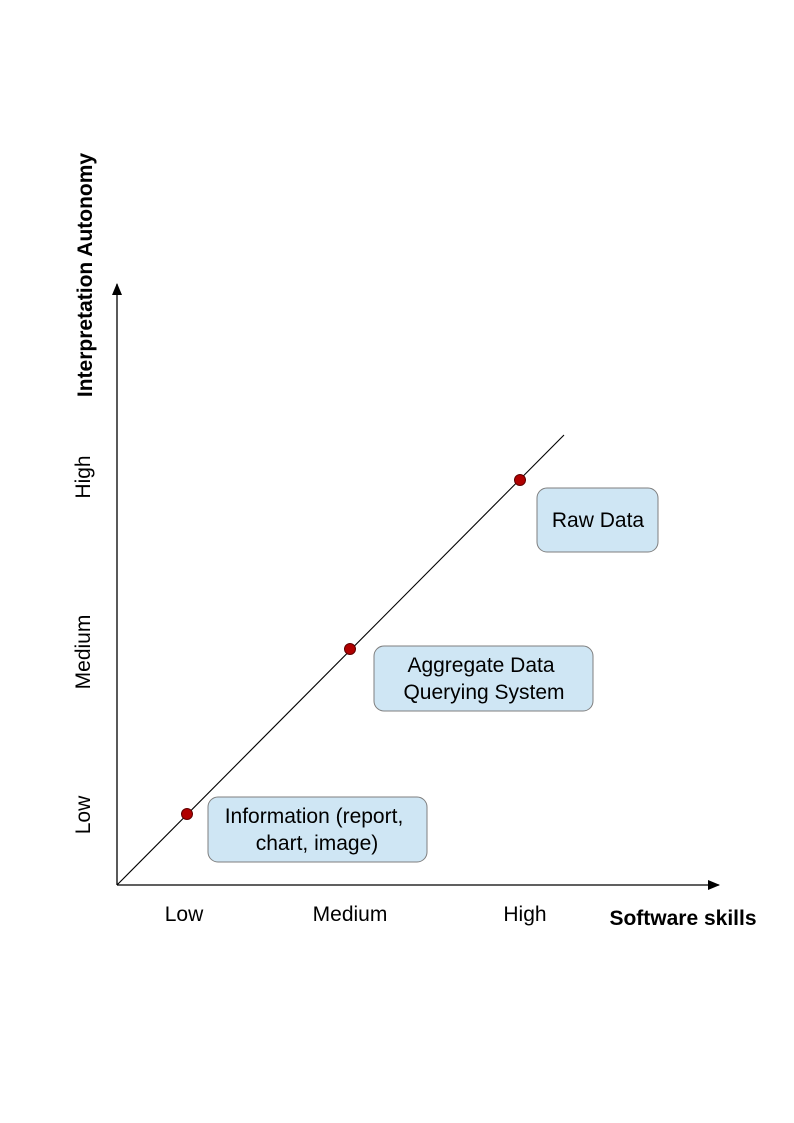  What do you see at coordinates (187, 814) in the screenshot?
I see `point-low` at bounding box center [187, 814].